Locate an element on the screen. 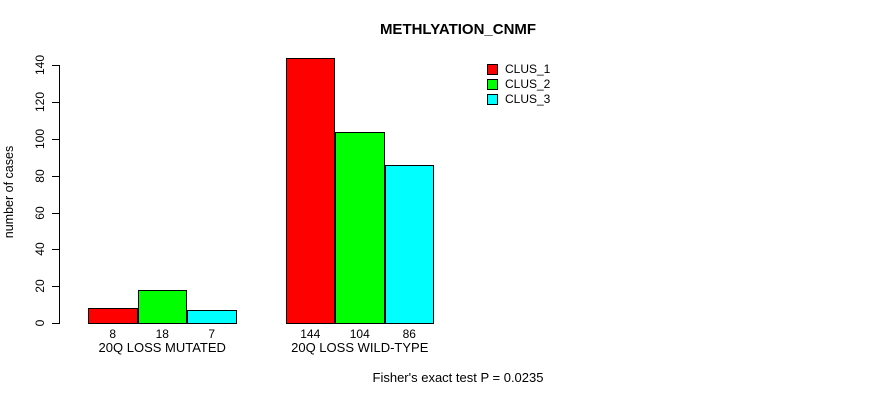 The image size is (890, 400). legend-label-clus-3: CLUS_3 is located at coordinates (528, 99).